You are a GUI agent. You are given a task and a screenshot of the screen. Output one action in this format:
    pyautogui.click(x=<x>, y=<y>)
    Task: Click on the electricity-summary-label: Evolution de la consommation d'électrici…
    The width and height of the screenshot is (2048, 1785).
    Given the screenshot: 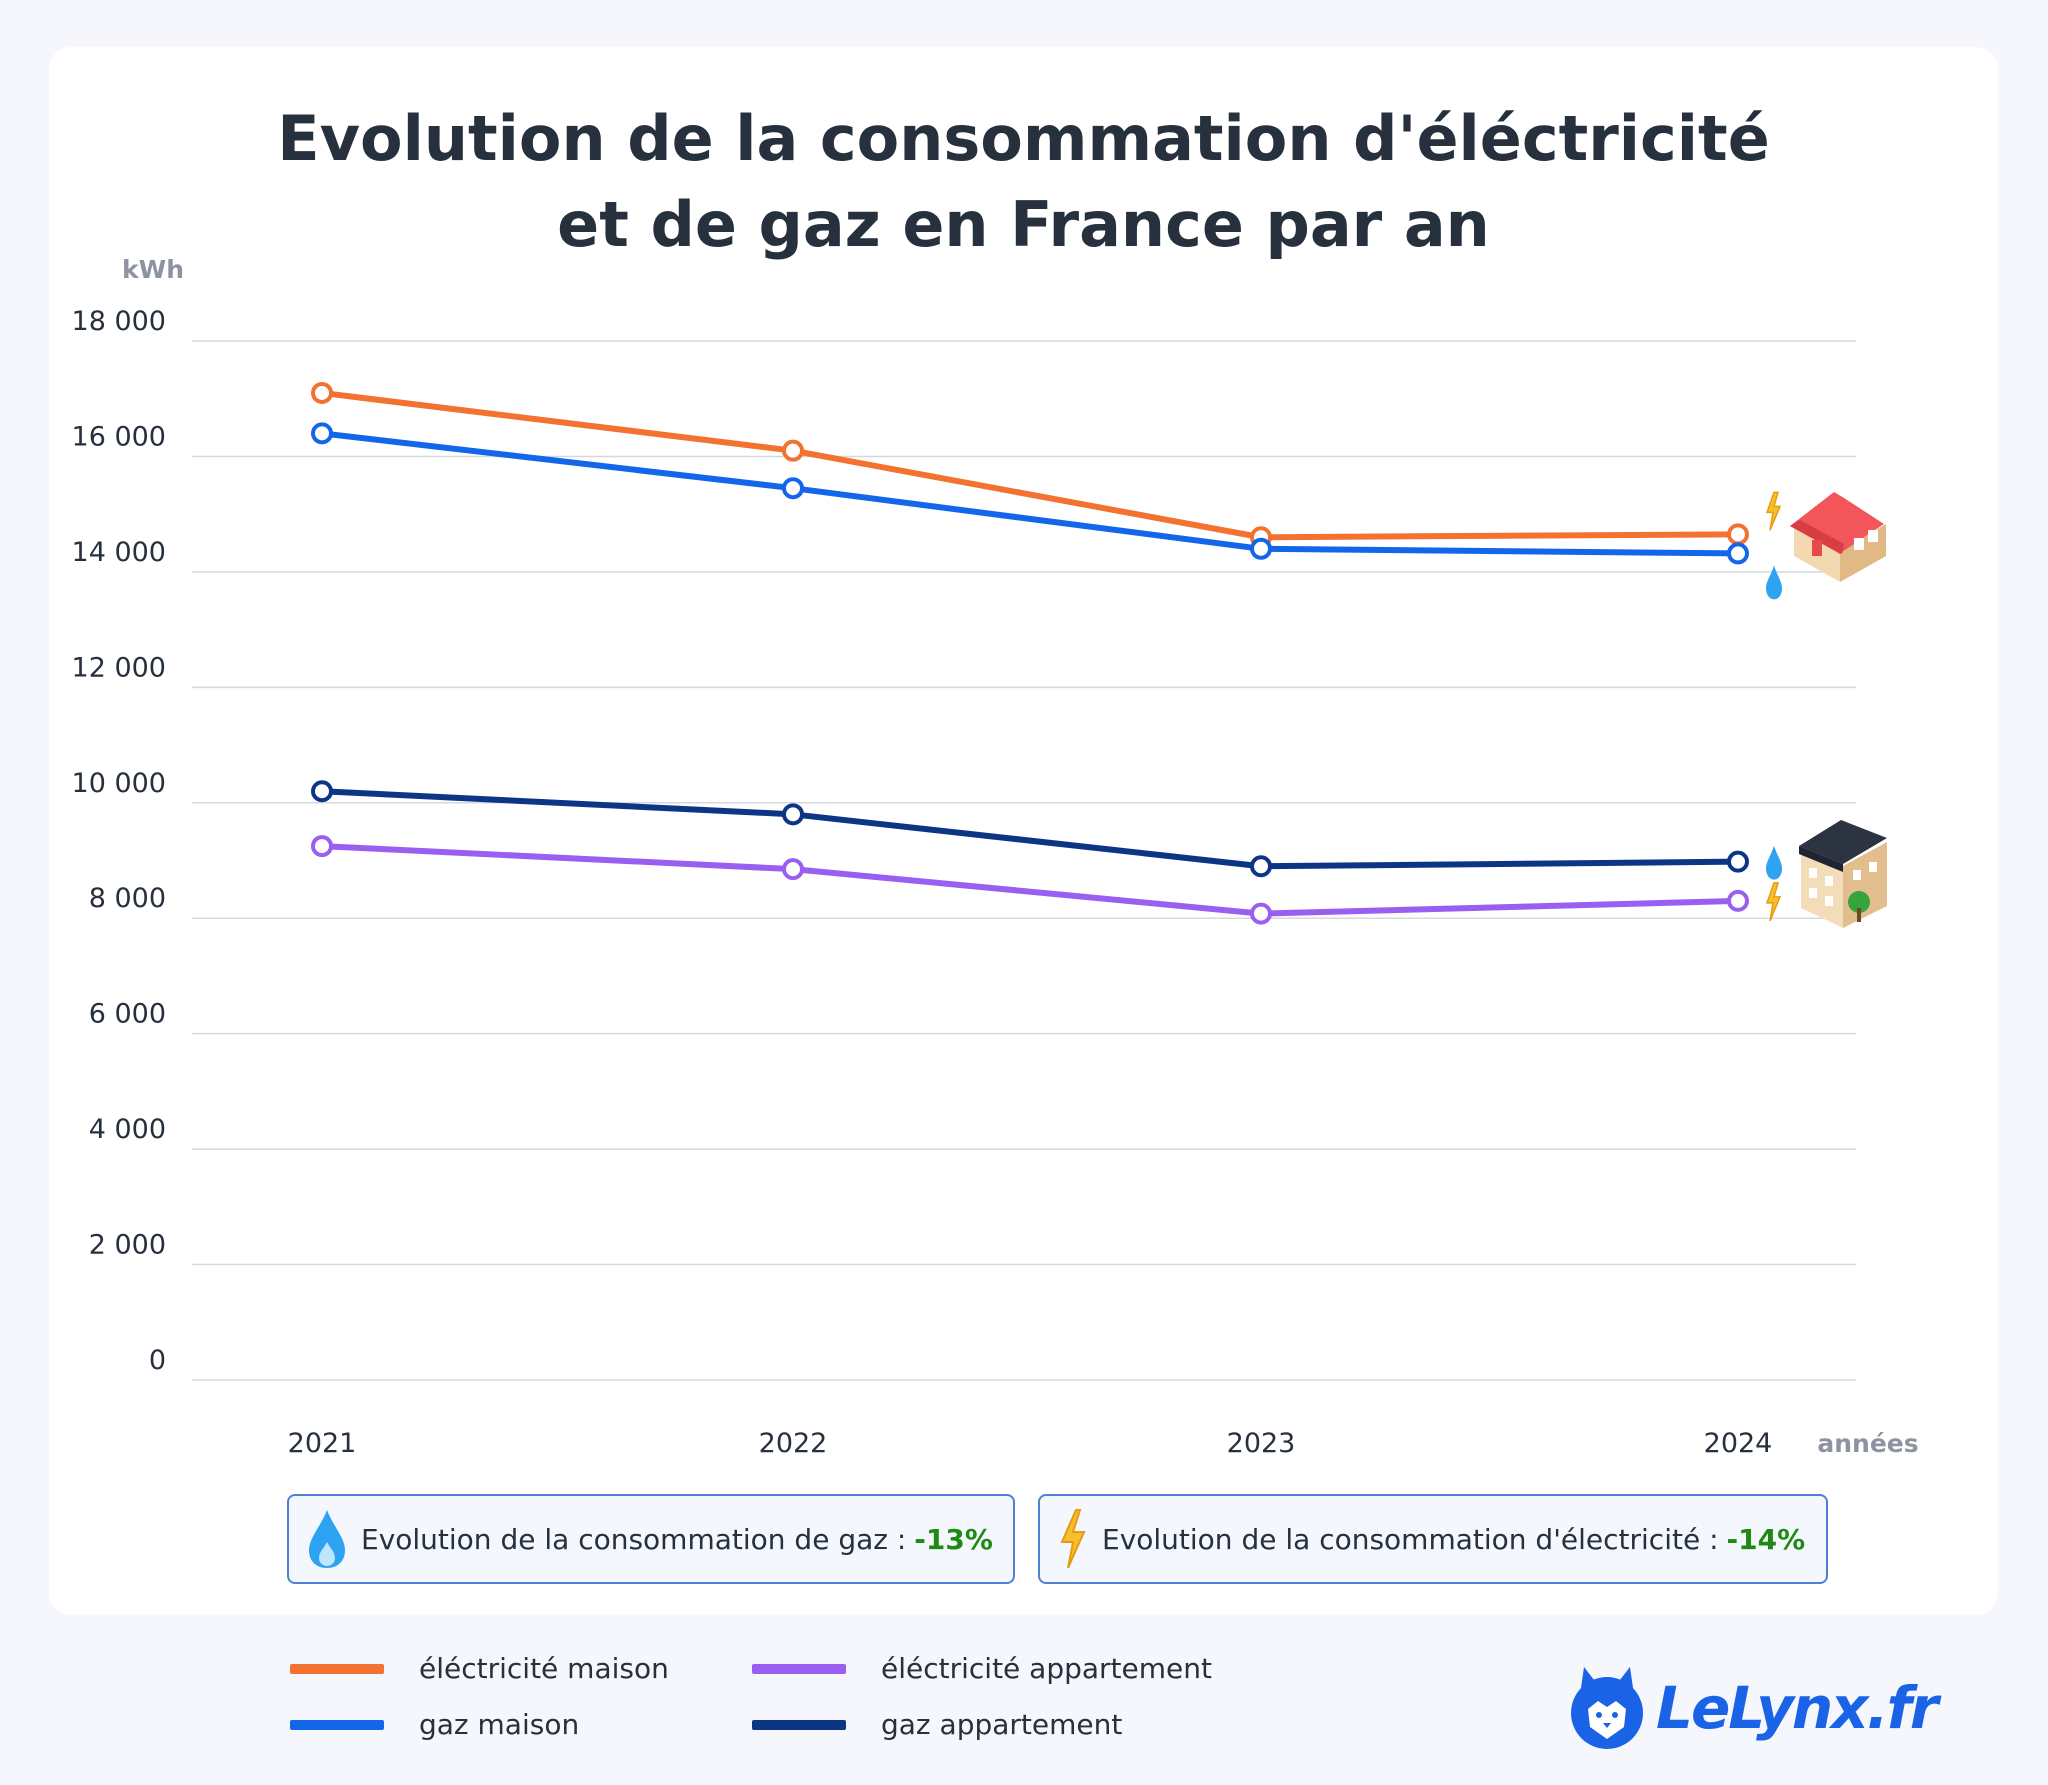 What is the action you would take?
    pyautogui.click(x=1410, y=1539)
    